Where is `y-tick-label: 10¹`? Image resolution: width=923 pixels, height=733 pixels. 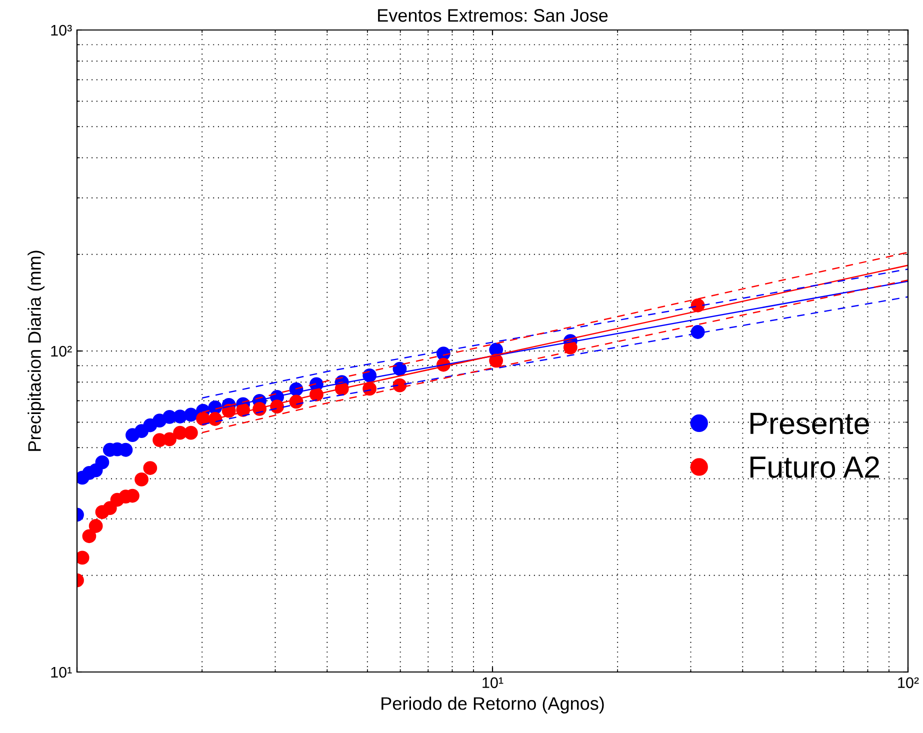
y-tick-label: 10¹ is located at coordinates (61, 672).